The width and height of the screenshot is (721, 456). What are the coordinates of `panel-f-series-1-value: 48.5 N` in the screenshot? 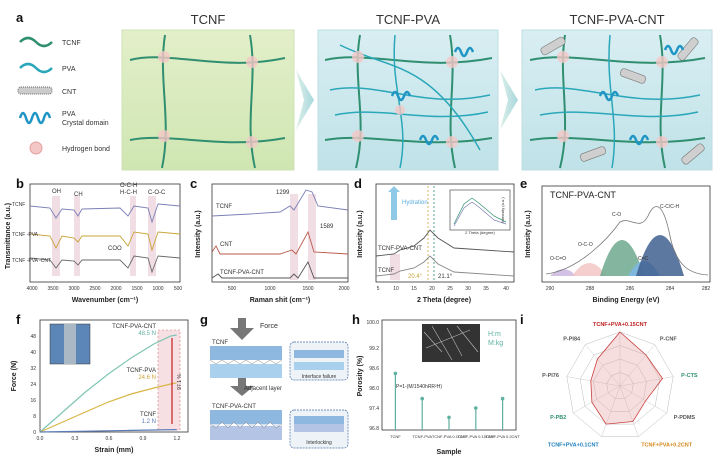 It's located at (147, 334).